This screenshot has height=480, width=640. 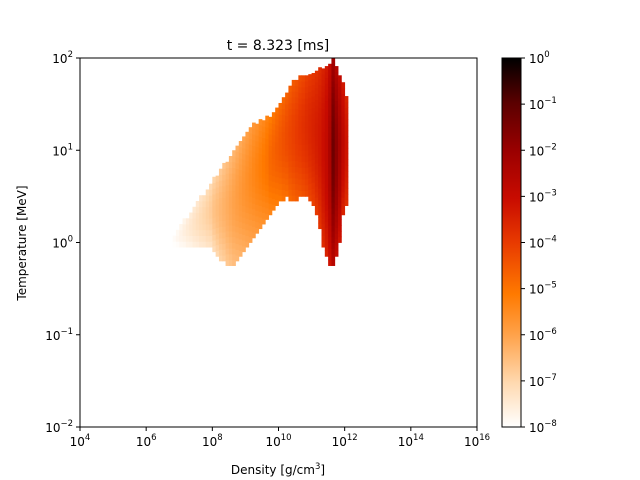 What do you see at coordinates (278, 46) in the screenshot?
I see `chart-title: t = 8.323 [ms]` at bounding box center [278, 46].